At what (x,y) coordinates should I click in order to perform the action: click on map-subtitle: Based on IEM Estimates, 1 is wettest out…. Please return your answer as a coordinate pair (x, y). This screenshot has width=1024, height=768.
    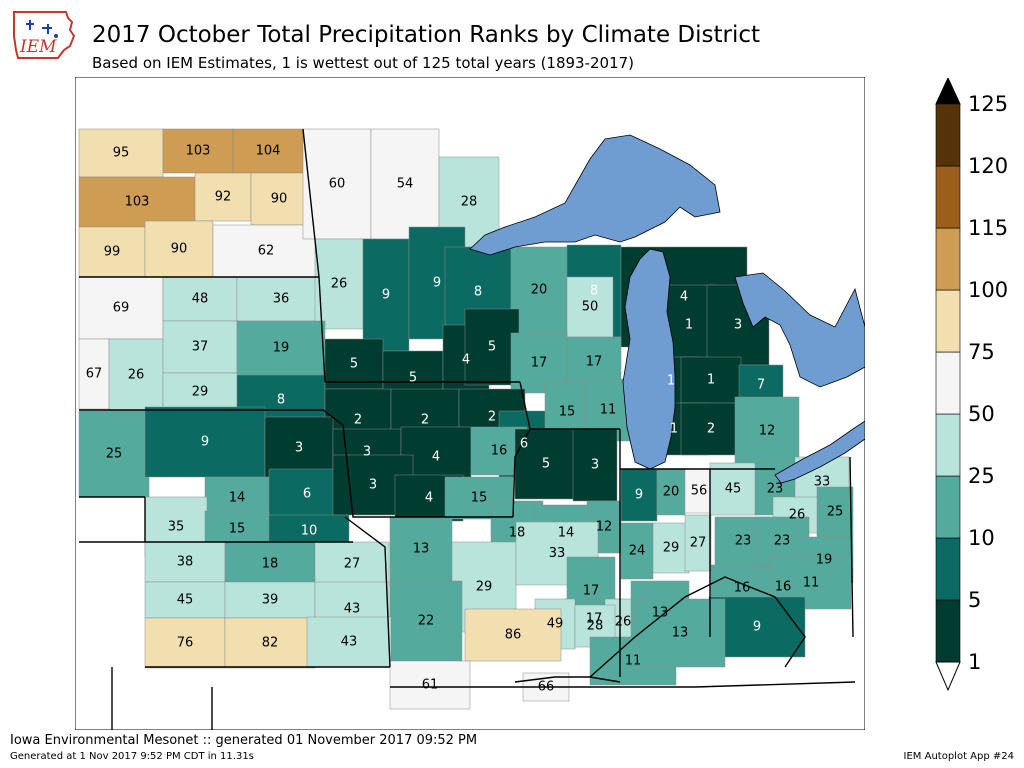
    Looking at the image, I should click on (363, 63).